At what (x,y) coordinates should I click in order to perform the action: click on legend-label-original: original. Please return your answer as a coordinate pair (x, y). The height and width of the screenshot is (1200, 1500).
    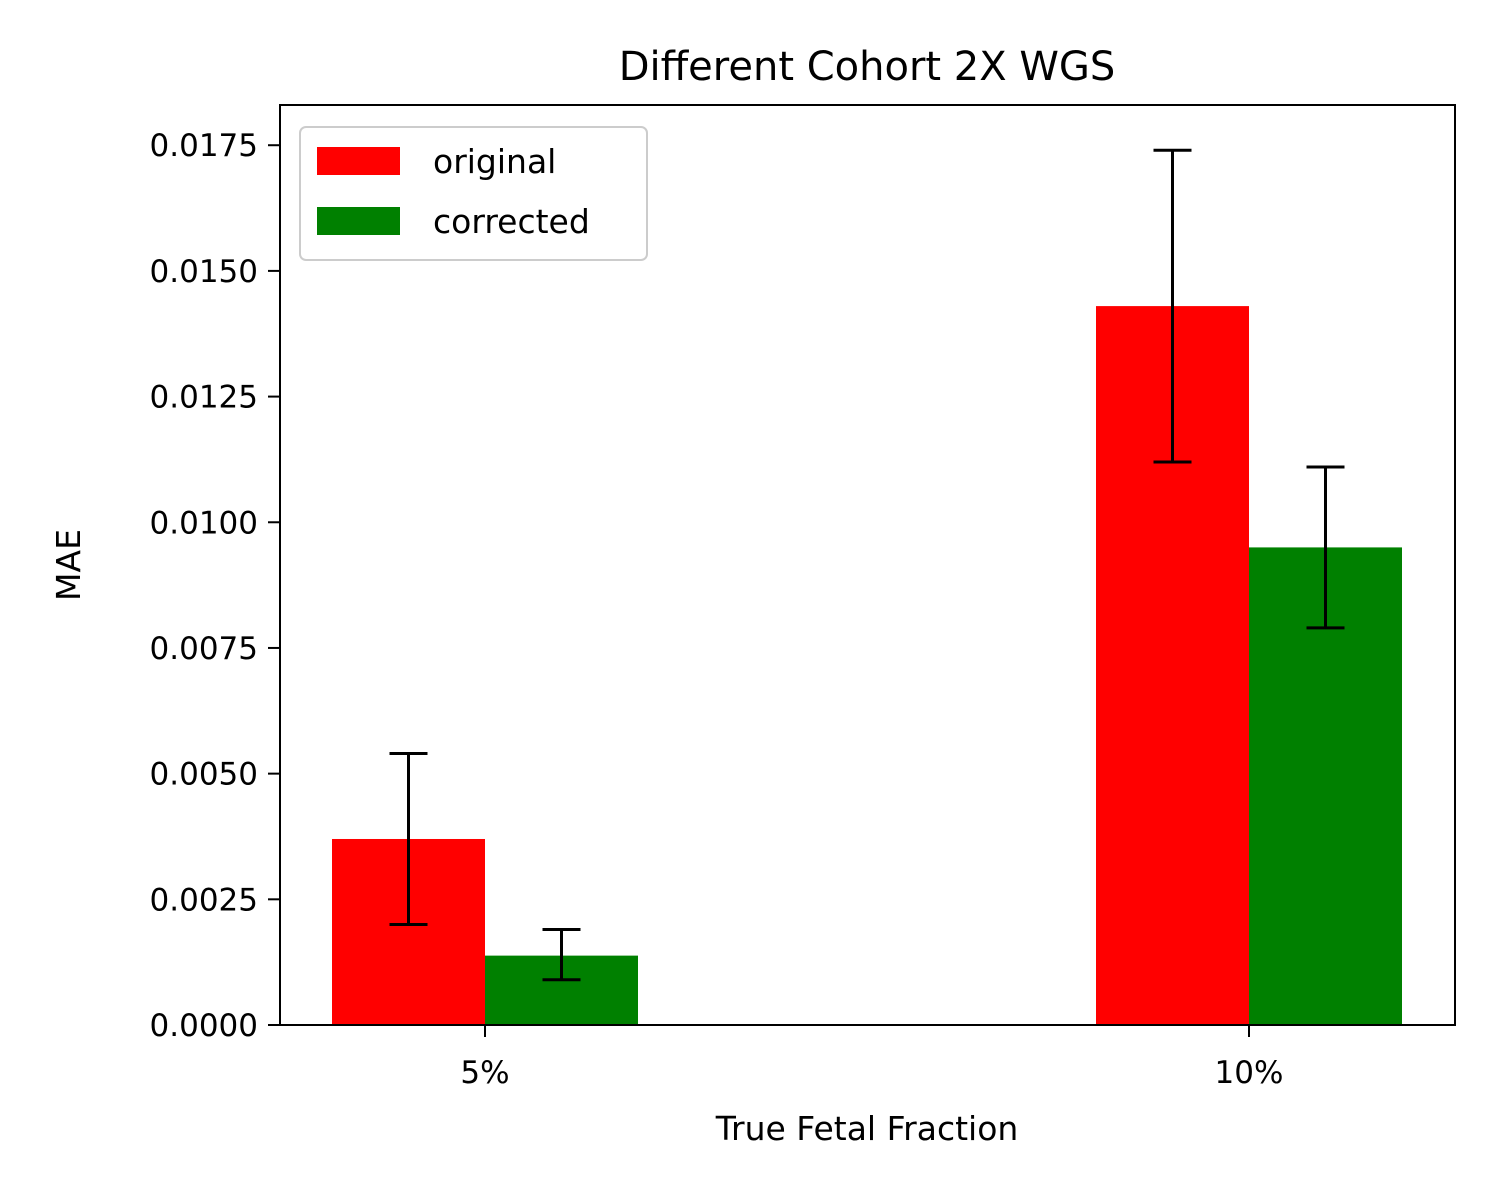
    Looking at the image, I should click on (494, 161).